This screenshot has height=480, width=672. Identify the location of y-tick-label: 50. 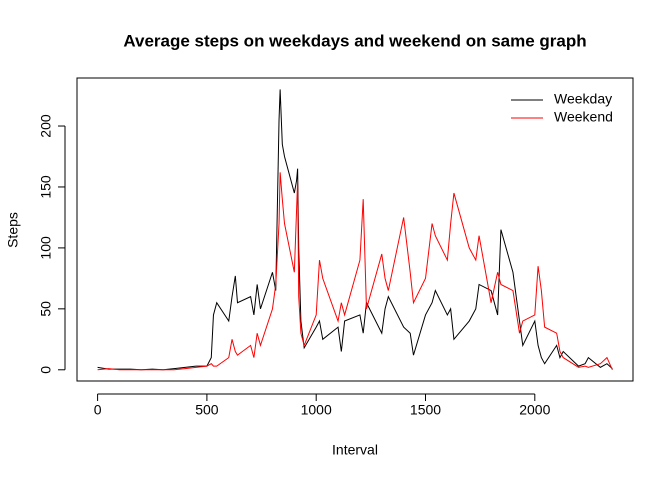
(46, 309).